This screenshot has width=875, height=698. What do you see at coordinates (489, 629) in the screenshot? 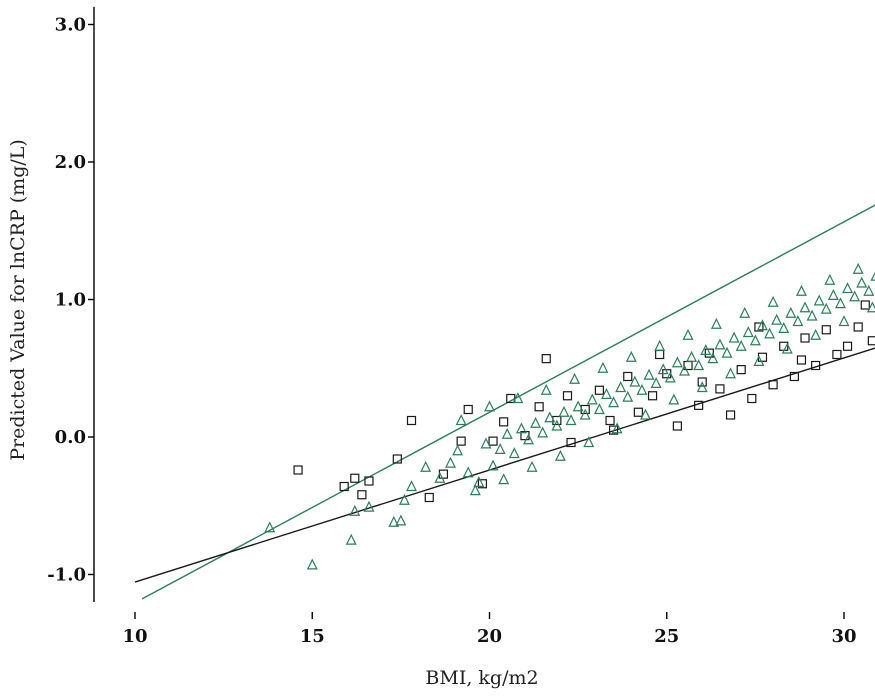
I see `x-axis-ticks: 101520253035404550` at bounding box center [489, 629].